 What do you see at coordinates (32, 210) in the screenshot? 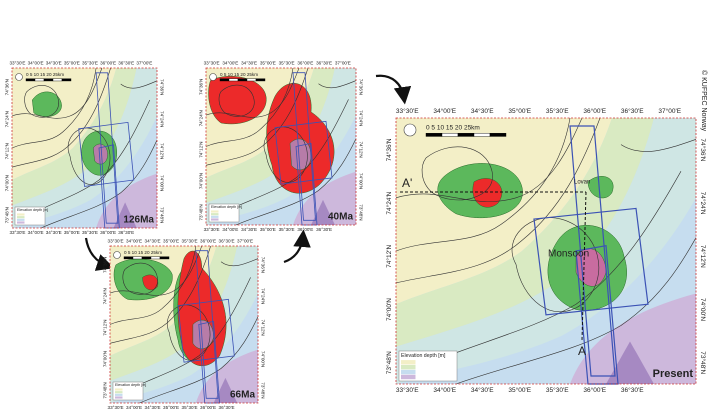
I see `legend-title: Elevation depth [m]` at bounding box center [32, 210].